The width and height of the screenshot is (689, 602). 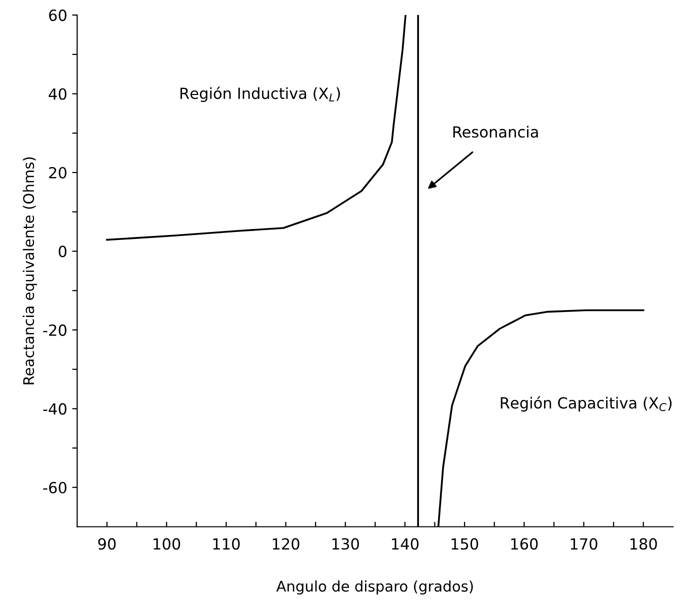 I want to click on x-tick-label: 90, so click(x=107, y=544).